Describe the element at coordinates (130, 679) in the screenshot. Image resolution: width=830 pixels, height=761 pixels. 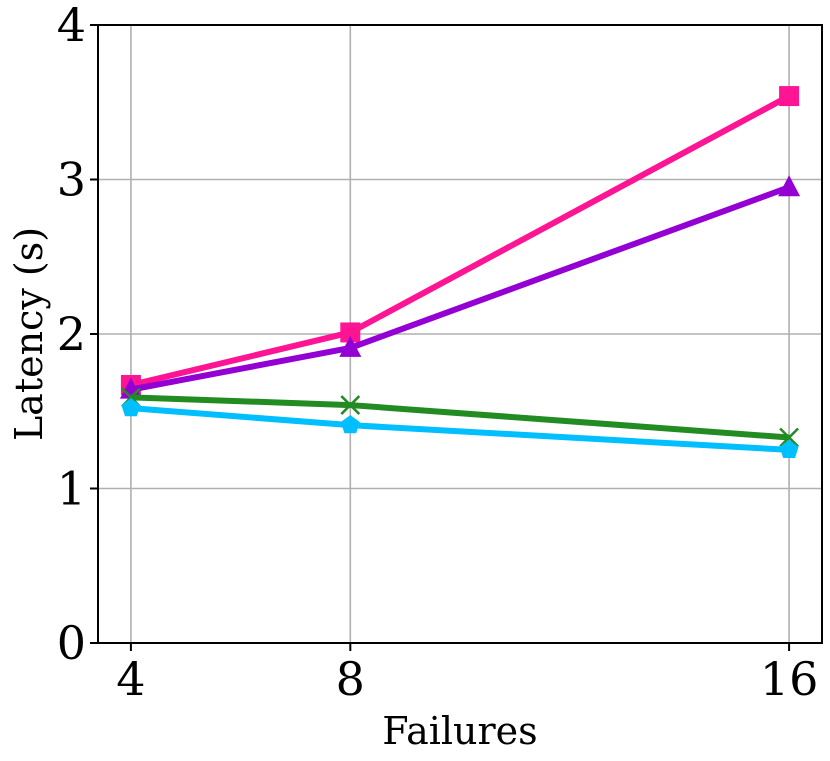
I see `x-tick-label: 4` at that location.